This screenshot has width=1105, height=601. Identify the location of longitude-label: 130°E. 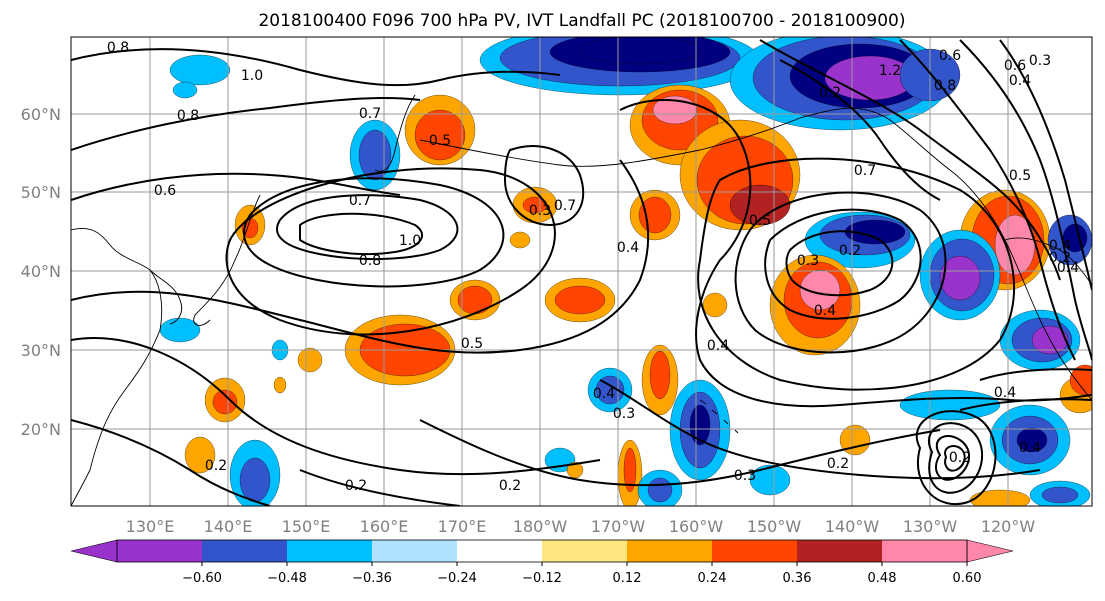
(150, 526).